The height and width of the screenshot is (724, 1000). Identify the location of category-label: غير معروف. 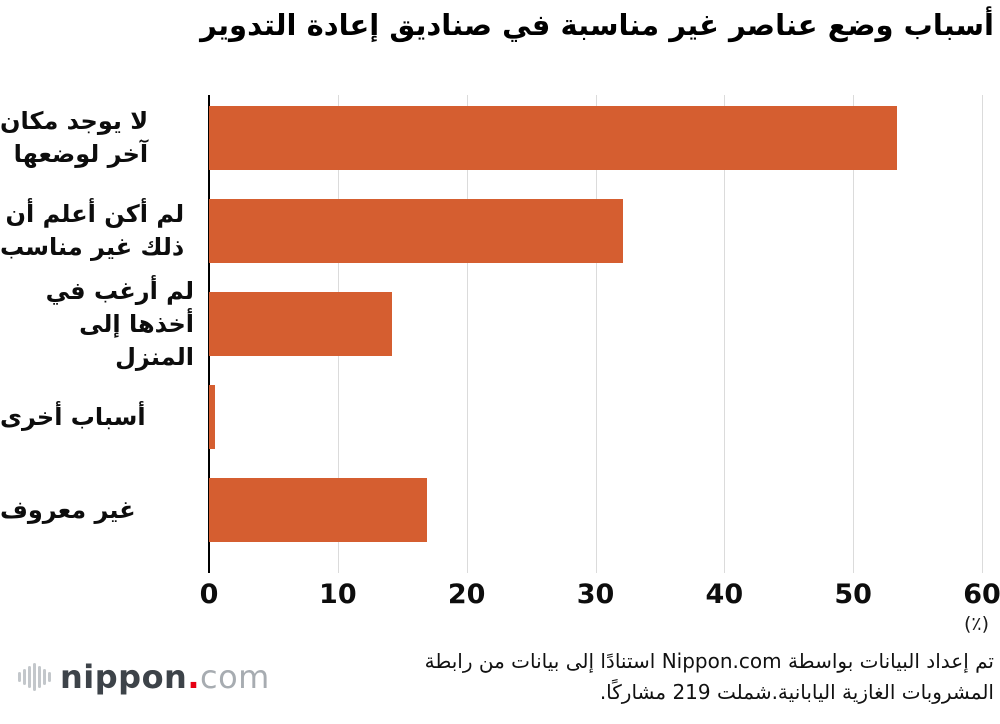
(68, 509).